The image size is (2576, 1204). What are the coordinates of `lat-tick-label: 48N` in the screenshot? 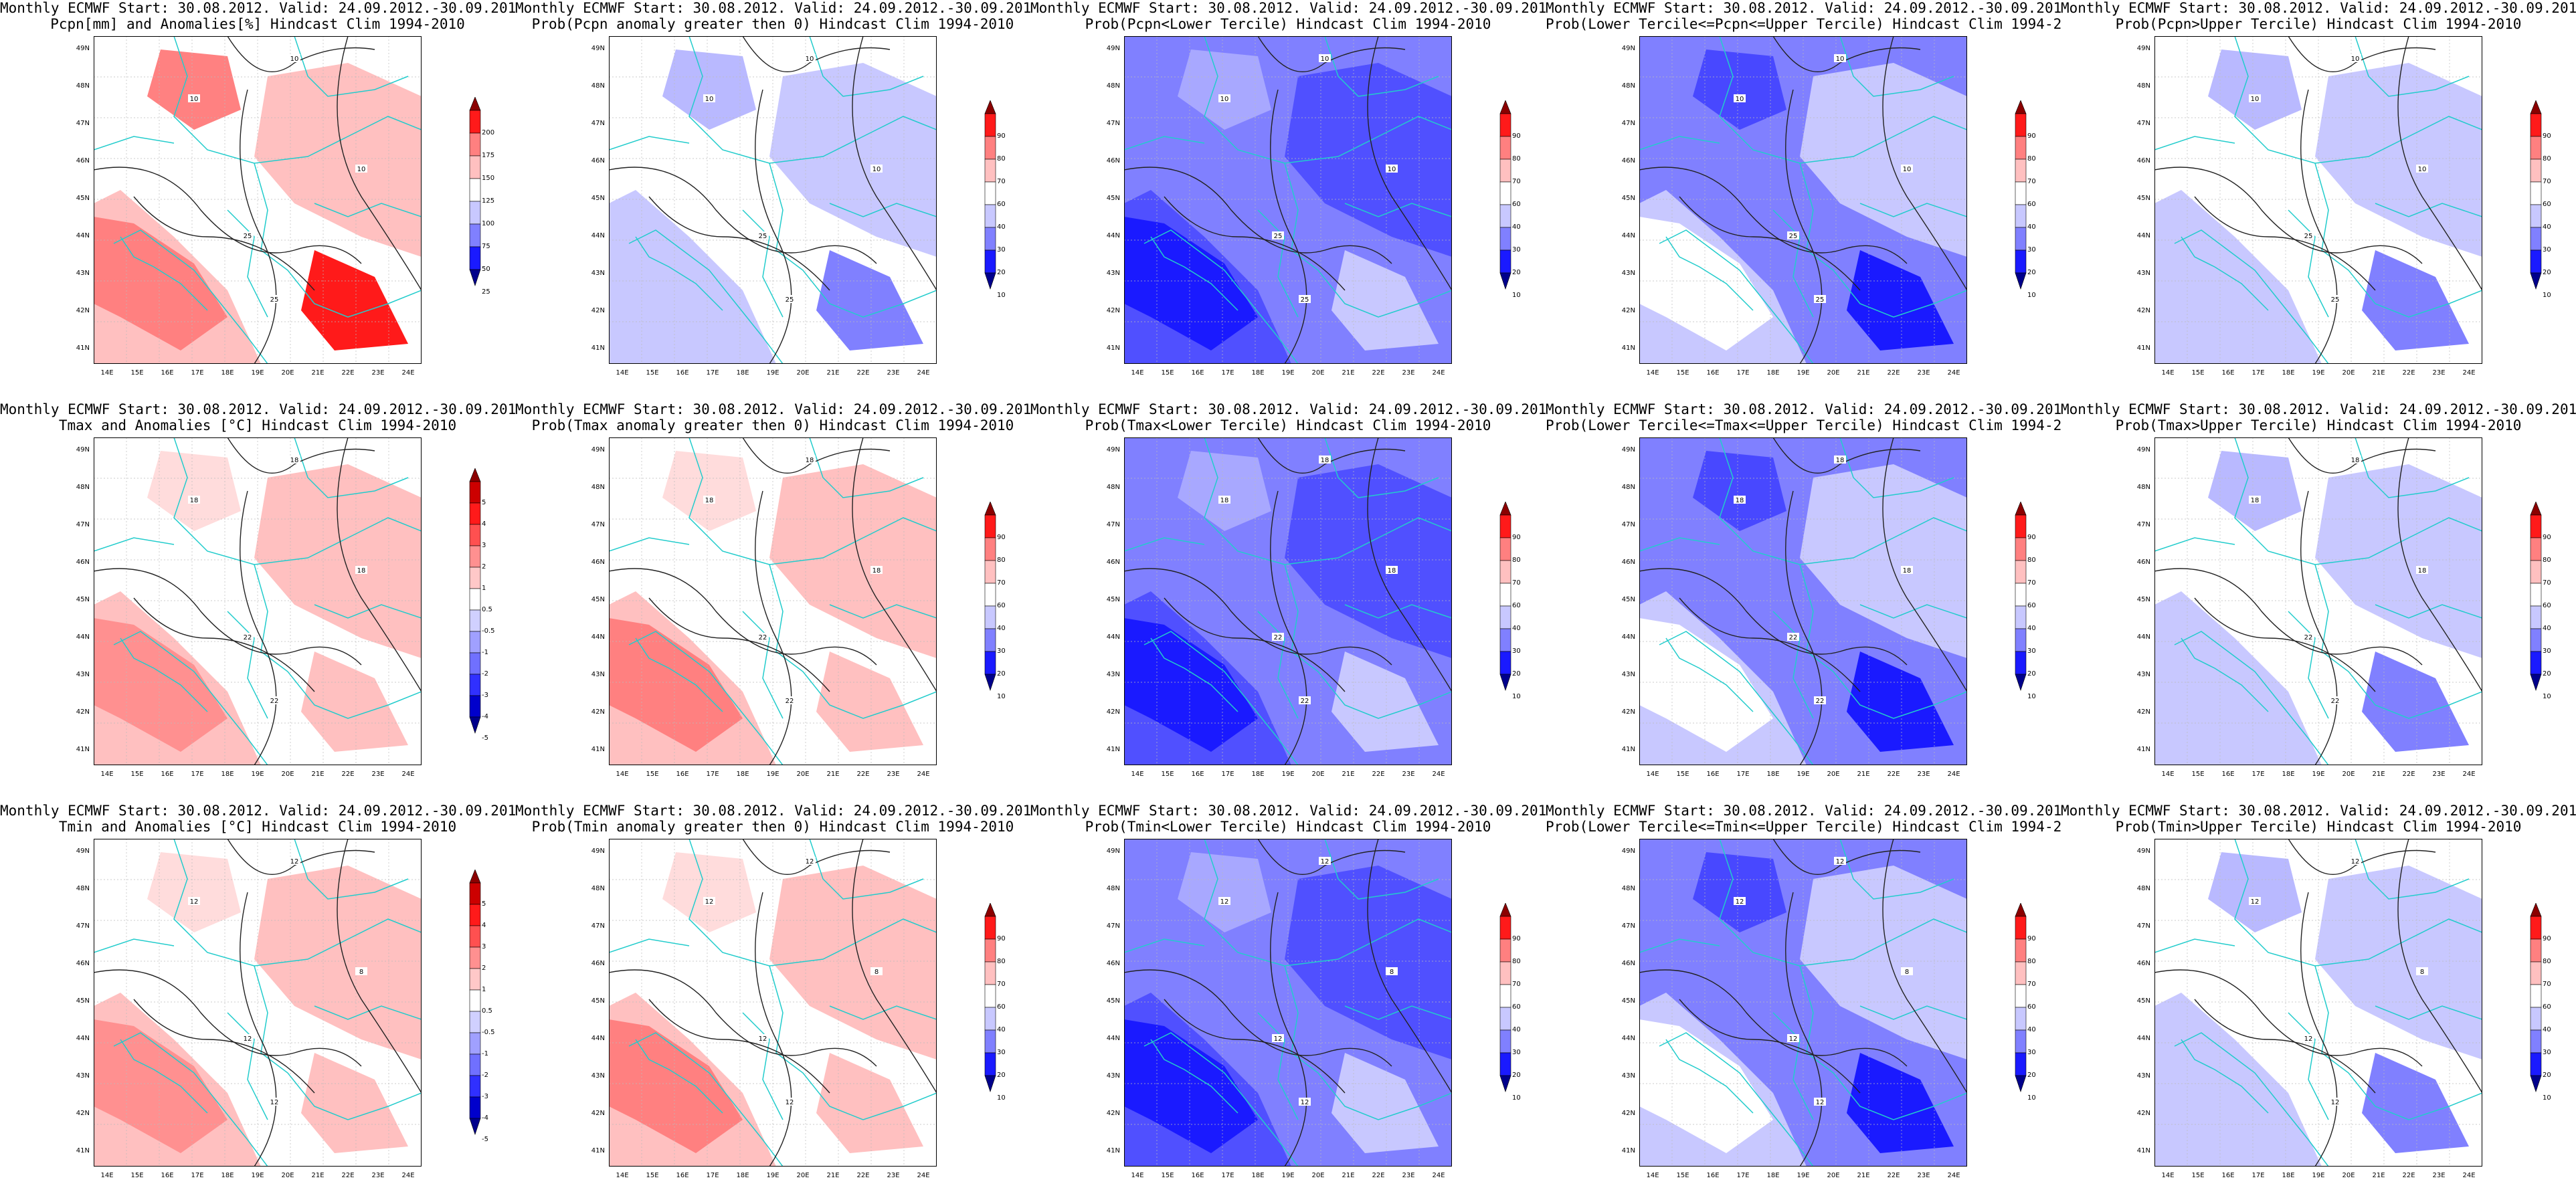 It's located at (1113, 487).